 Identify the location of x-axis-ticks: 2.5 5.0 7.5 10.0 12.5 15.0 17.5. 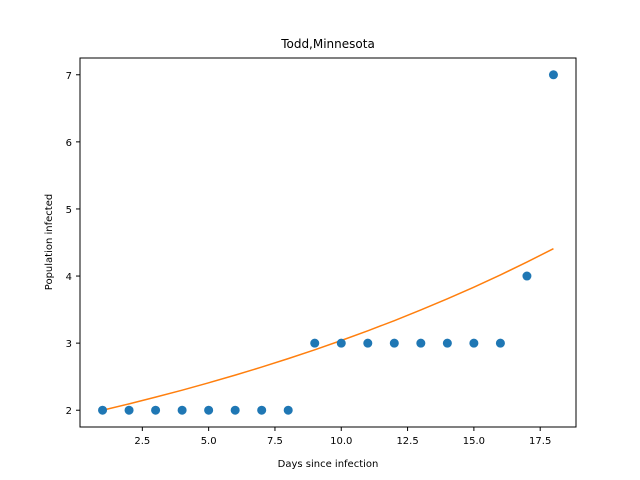
(342, 437).